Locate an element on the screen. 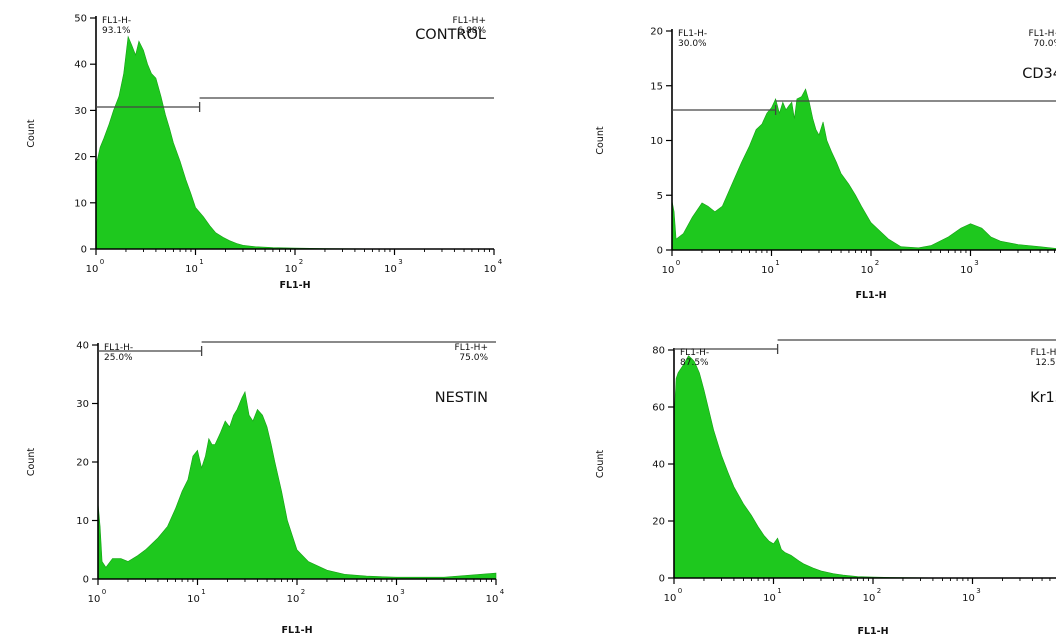  gate-negative-percent: 87.5% is located at coordinates (694, 363).